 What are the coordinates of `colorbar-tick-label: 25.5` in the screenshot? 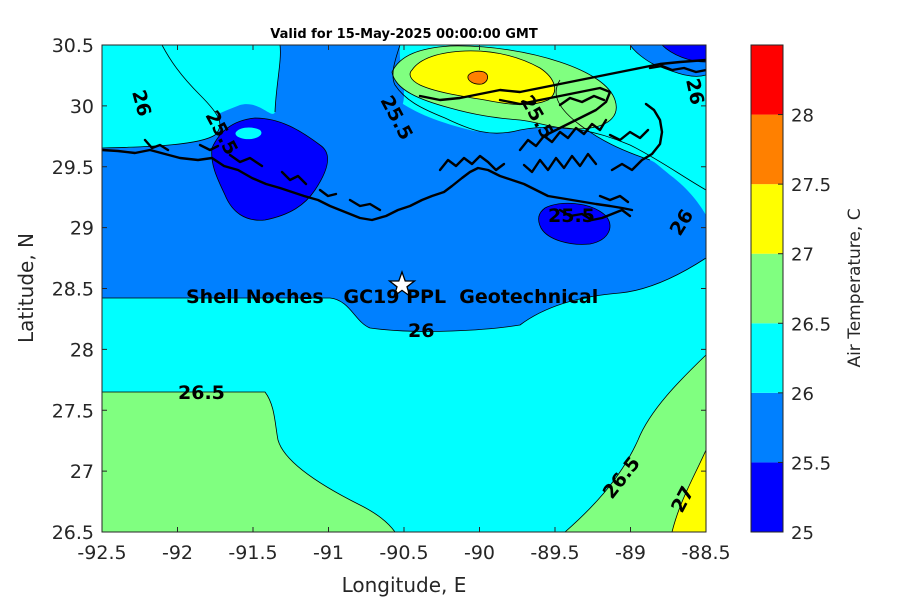 It's located at (811, 463).